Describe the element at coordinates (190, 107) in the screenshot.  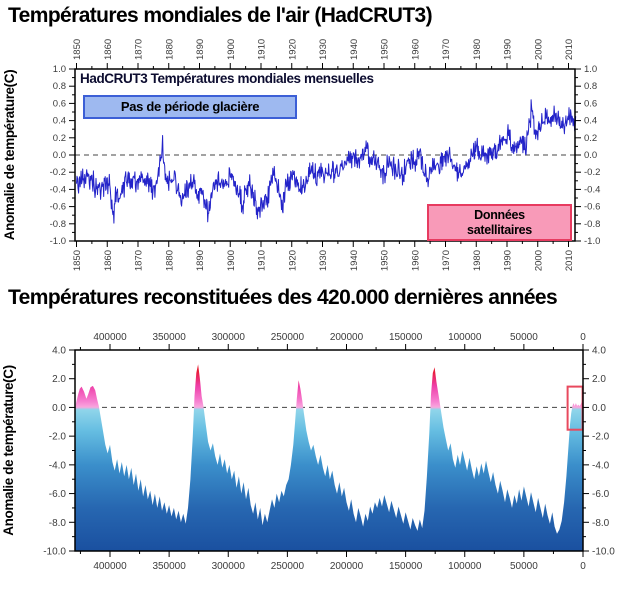
I see `no-ice-age-annotation-box: Pas de période glacière` at that location.